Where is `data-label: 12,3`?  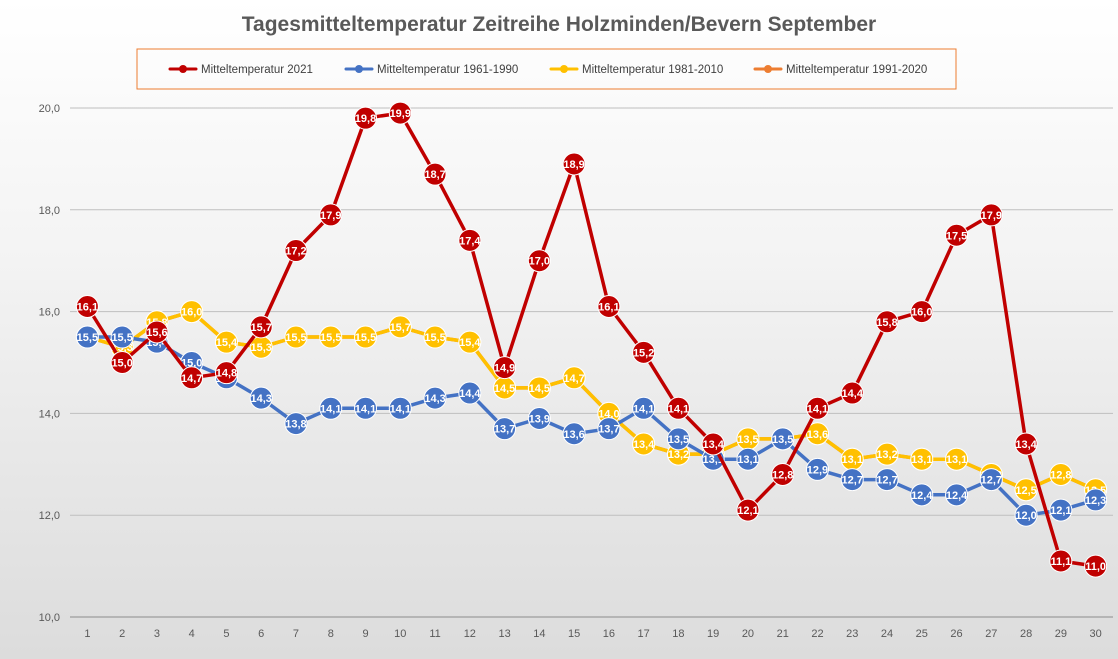
data-label: 12,3 is located at coordinates (1095, 501).